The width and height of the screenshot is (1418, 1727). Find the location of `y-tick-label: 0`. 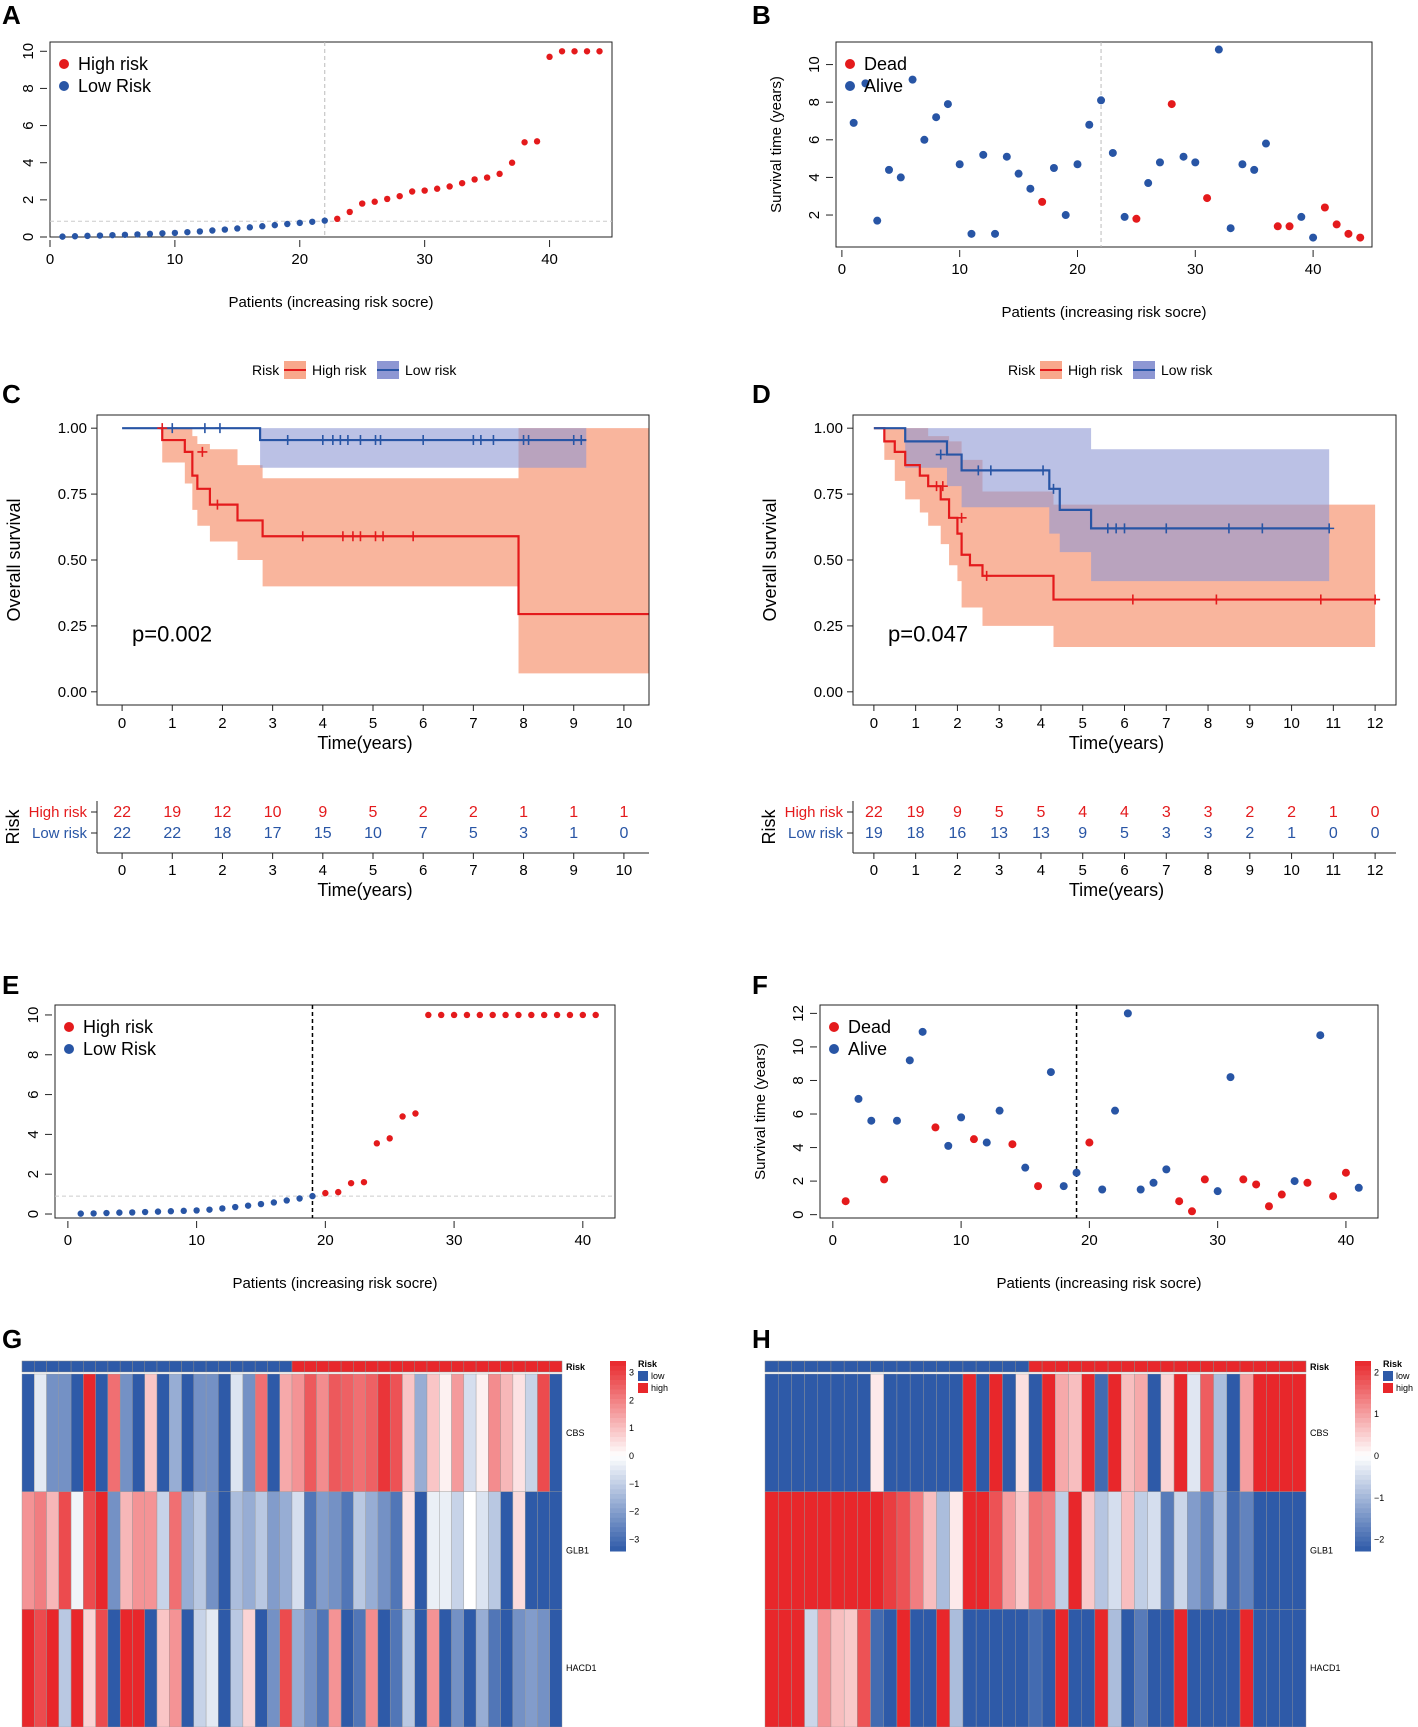

y-tick-label: 0 is located at coordinates (28, 237).